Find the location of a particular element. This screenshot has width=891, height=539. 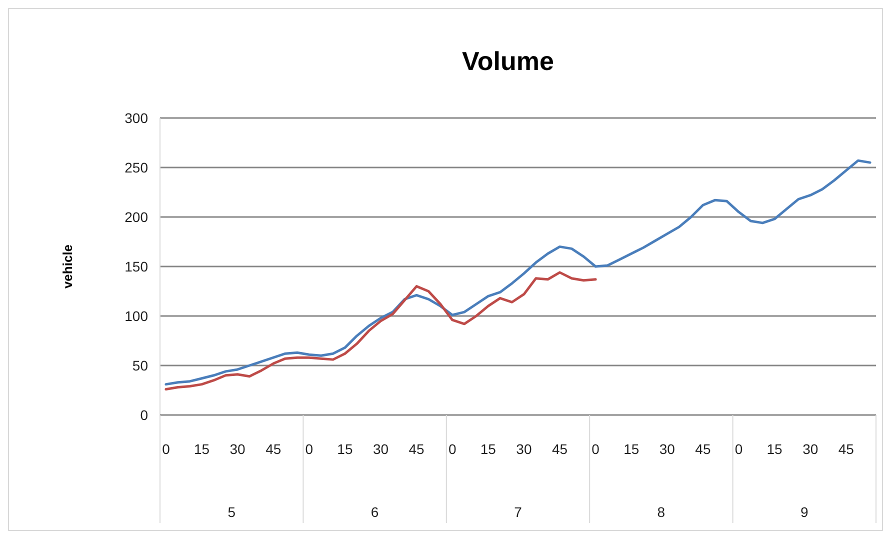

text: 6 is located at coordinates (374, 512).